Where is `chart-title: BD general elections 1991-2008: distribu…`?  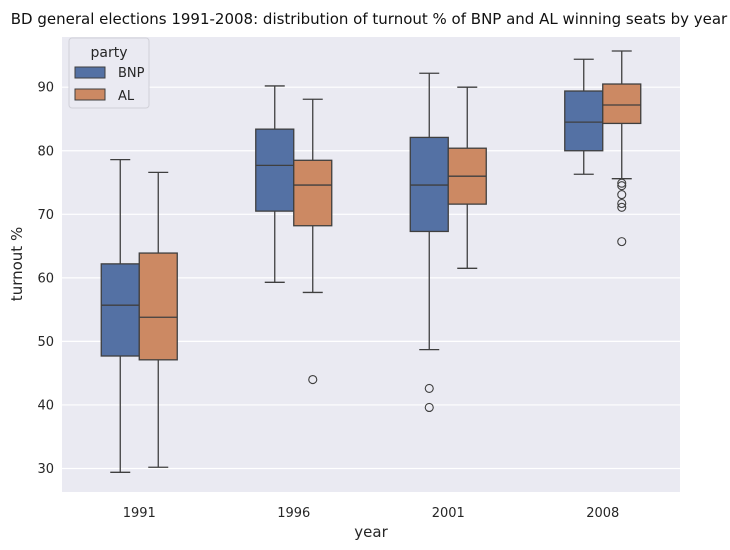 chart-title: BD general elections 1991-2008: distribu… is located at coordinates (369, 19).